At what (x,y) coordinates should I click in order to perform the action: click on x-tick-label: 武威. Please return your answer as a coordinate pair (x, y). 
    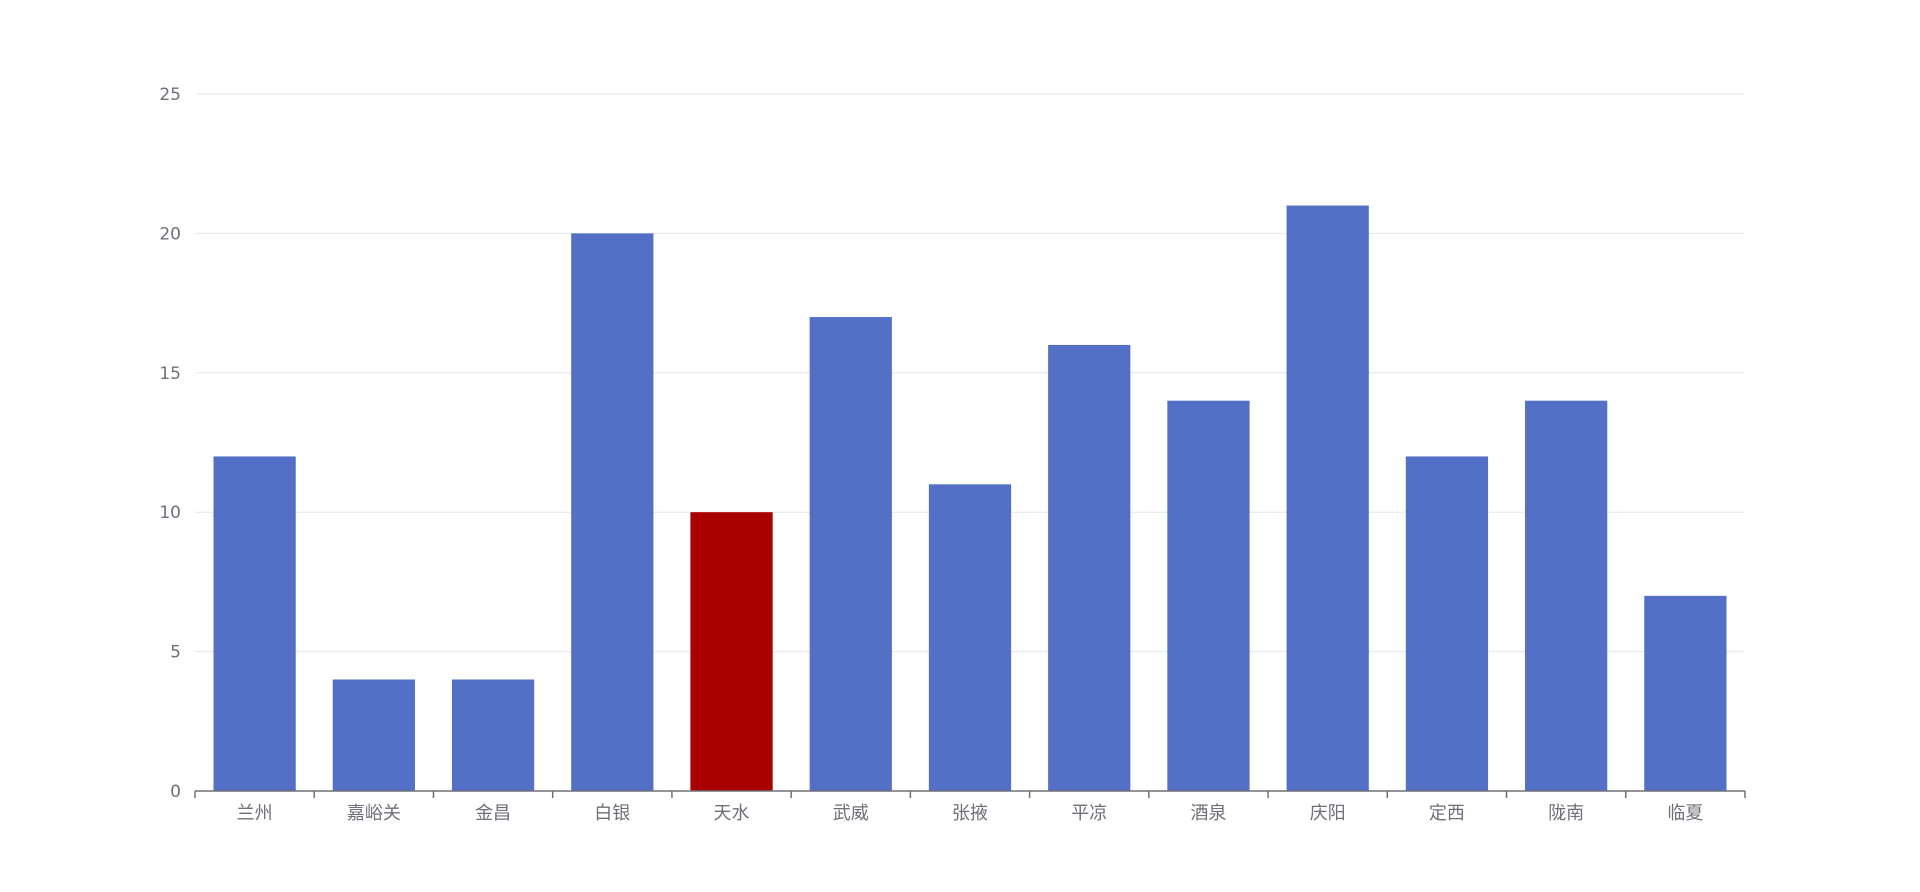
    Looking at the image, I should click on (851, 813).